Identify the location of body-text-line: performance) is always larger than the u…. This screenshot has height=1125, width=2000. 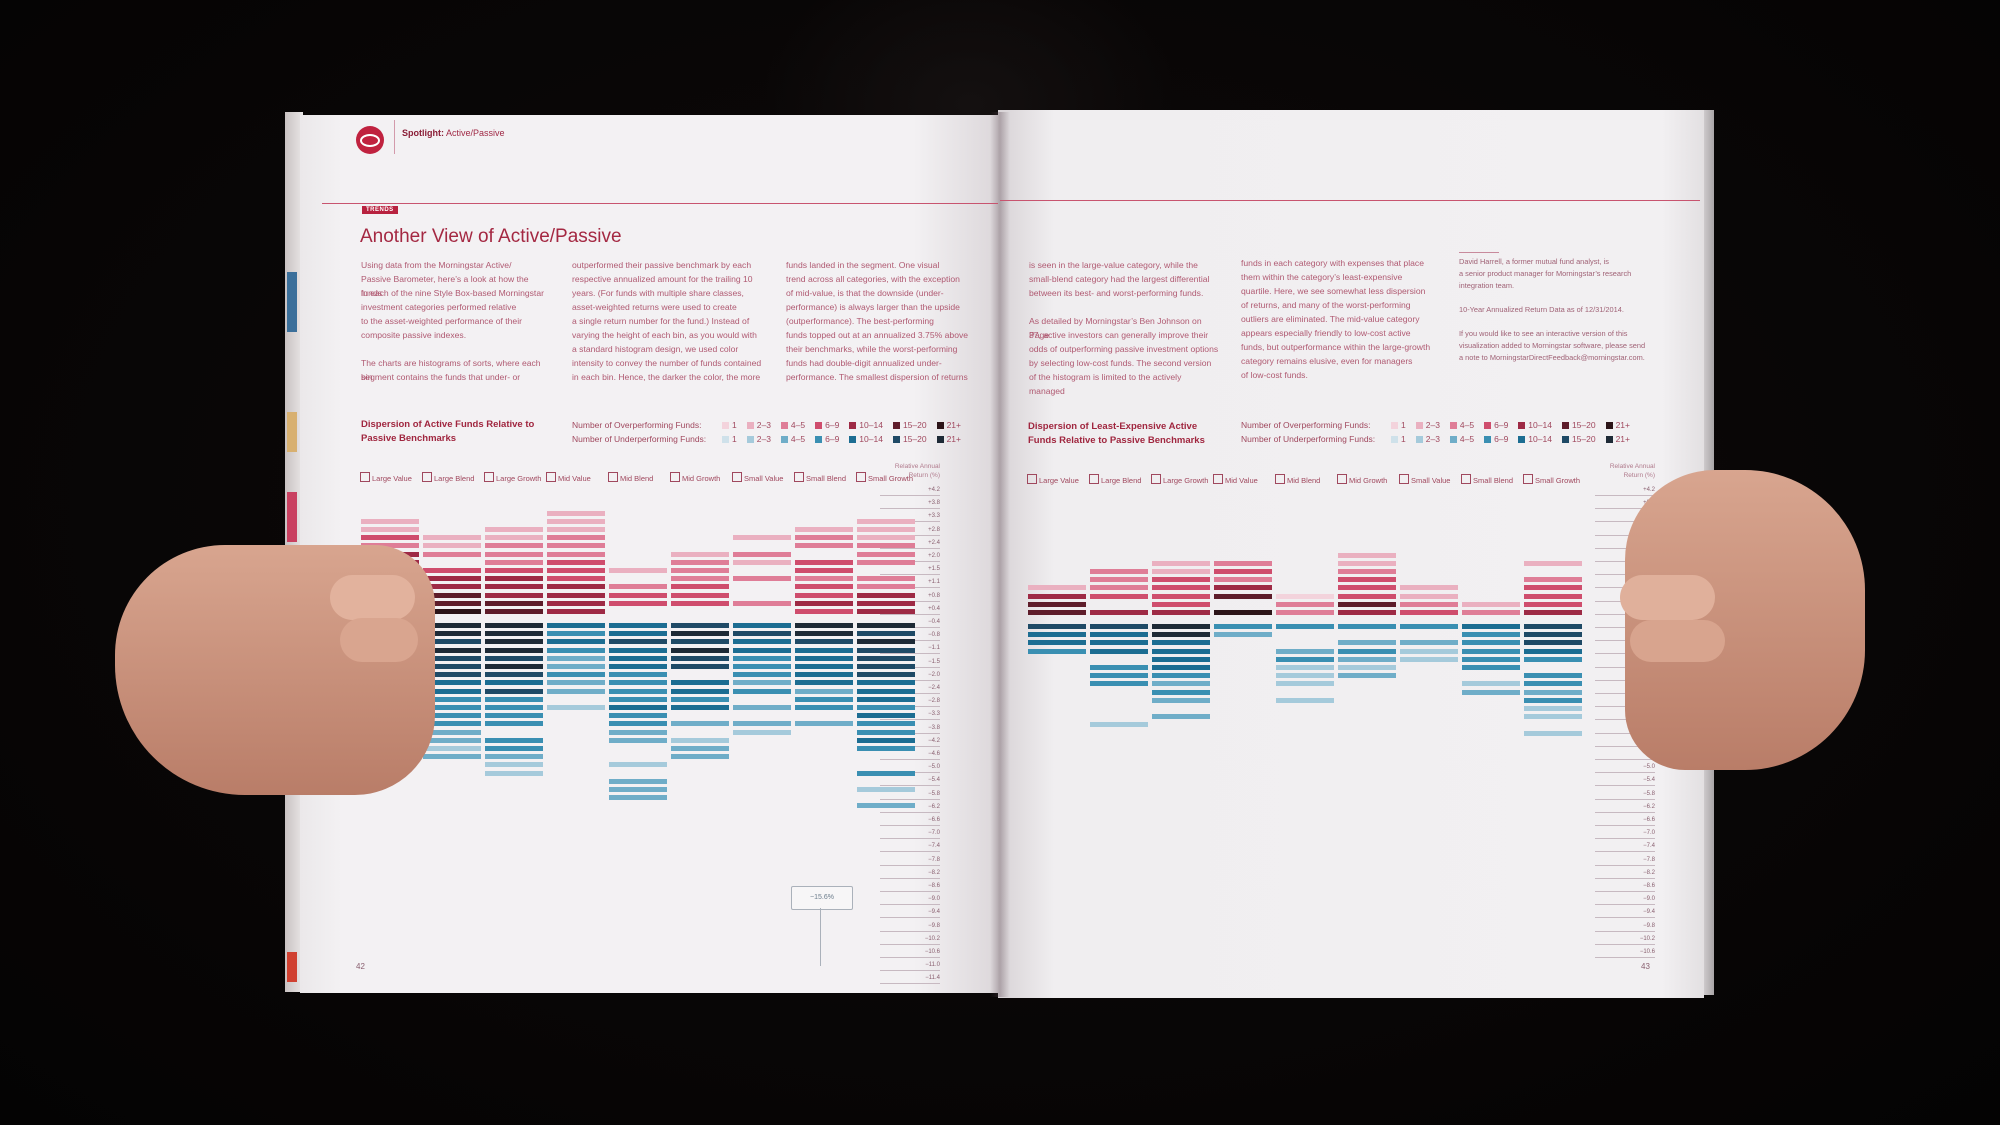
(873, 307).